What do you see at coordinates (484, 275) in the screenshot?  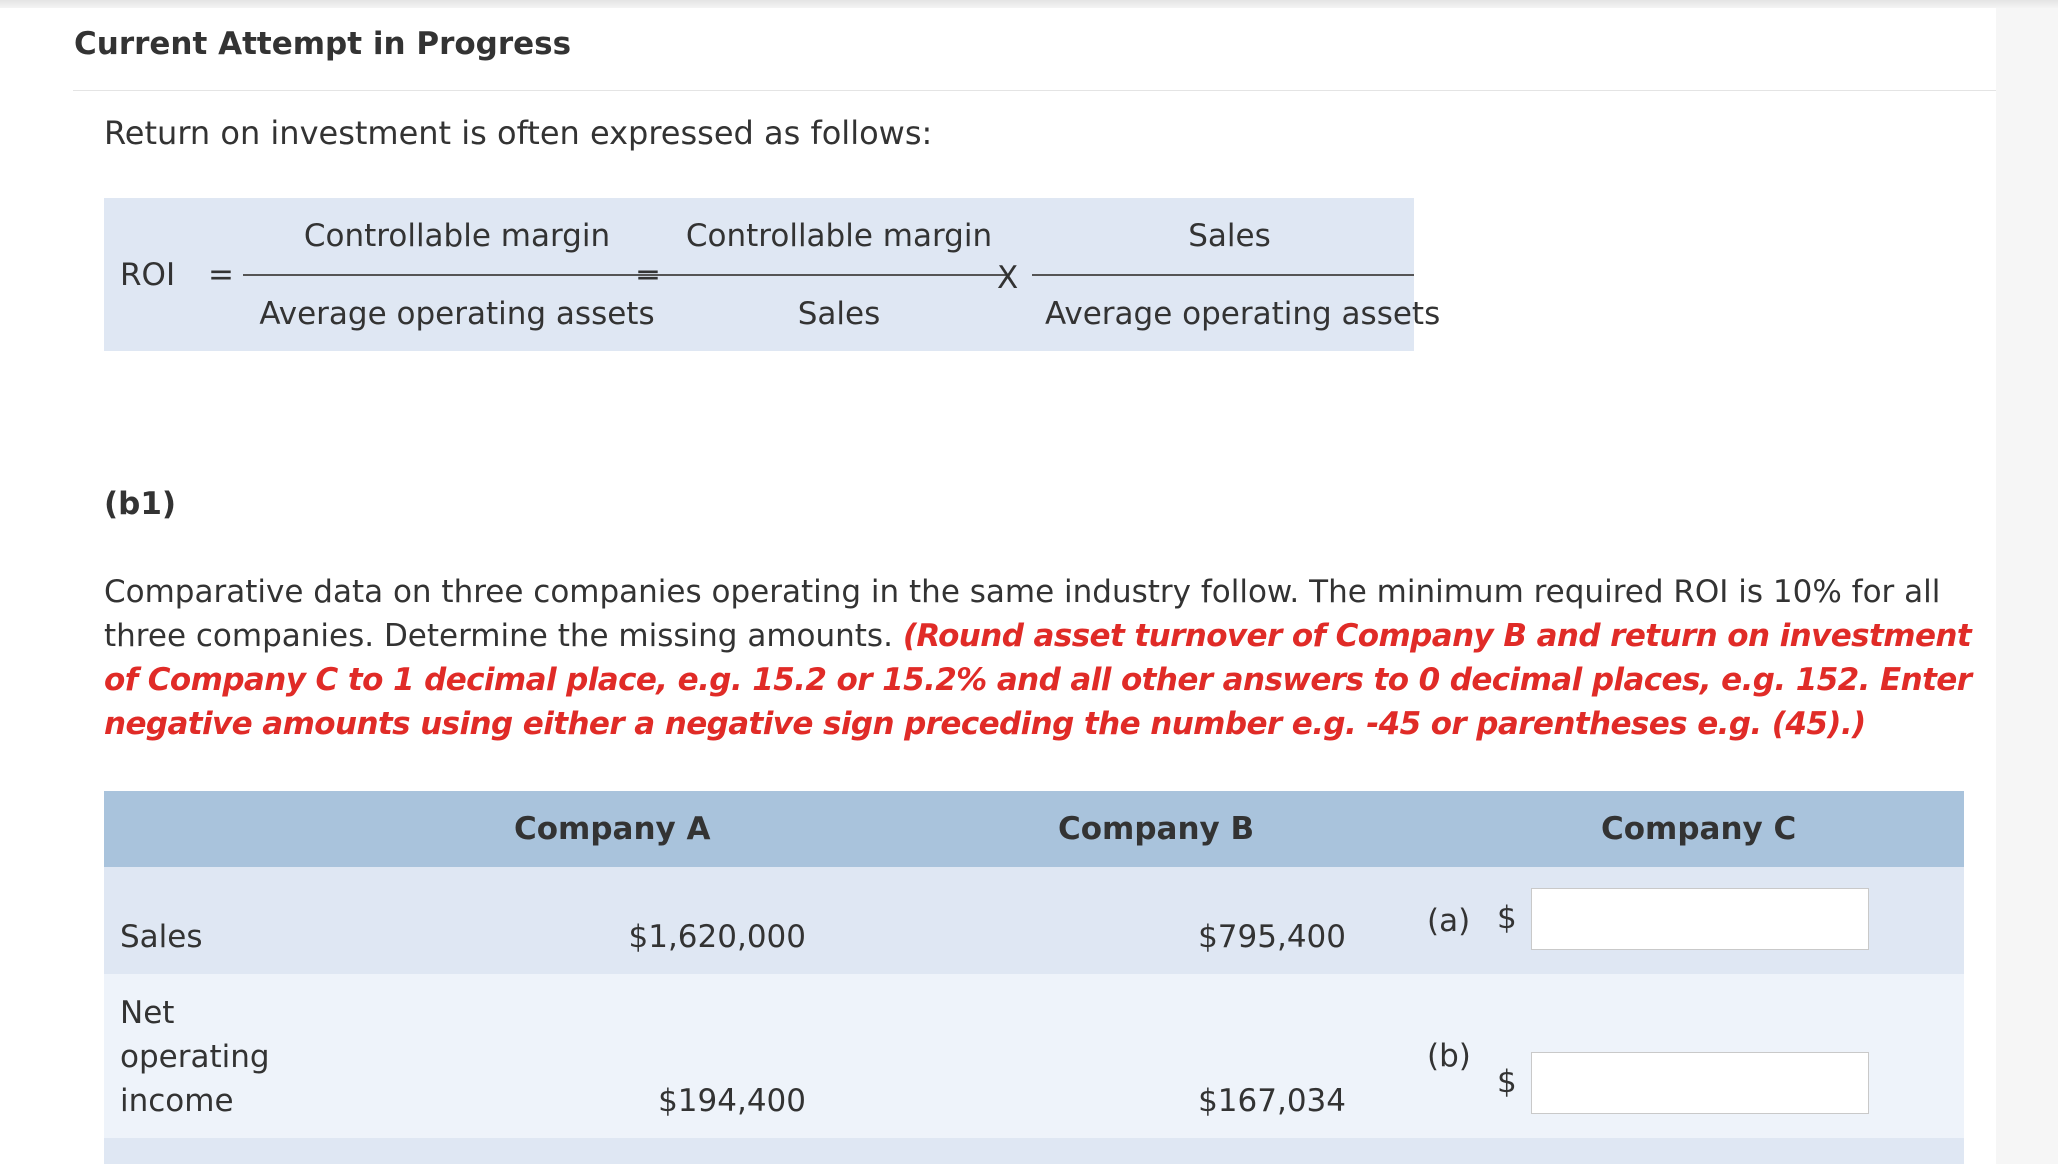 I see `fraction-1-bar` at bounding box center [484, 275].